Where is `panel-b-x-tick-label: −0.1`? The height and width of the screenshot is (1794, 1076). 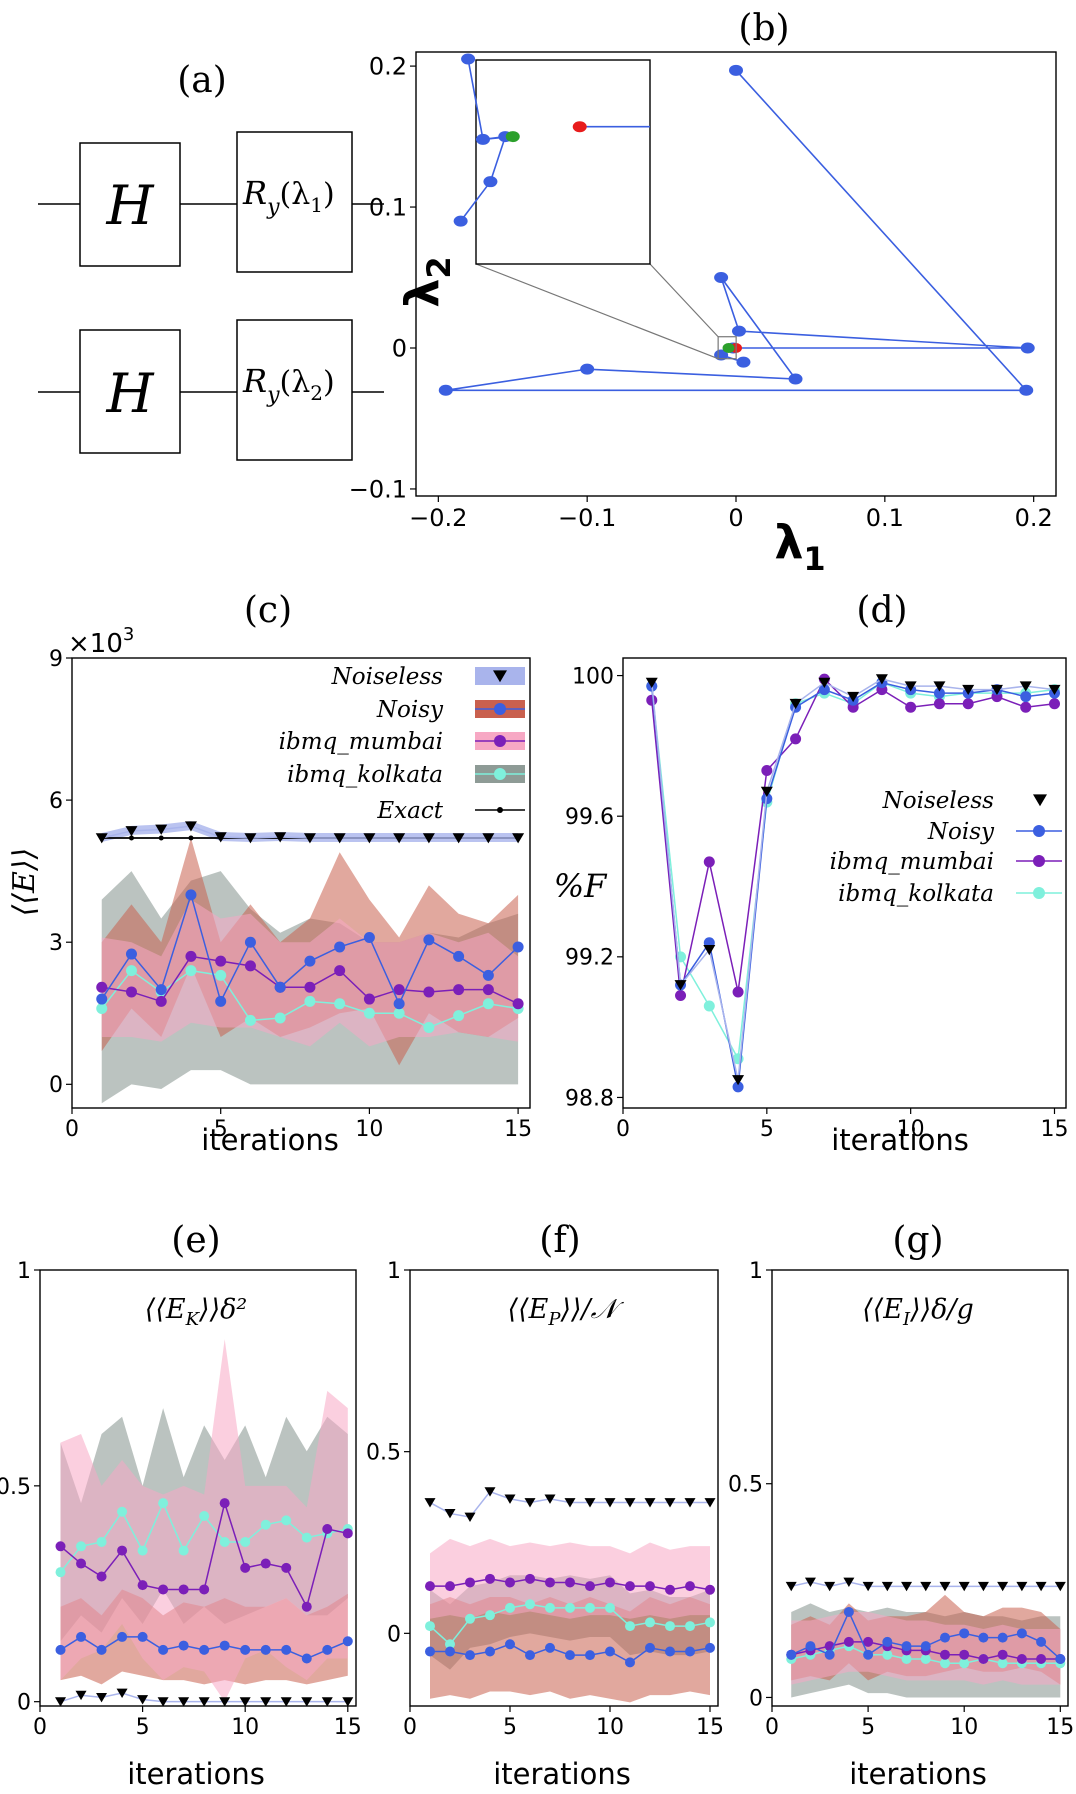 panel-b-x-tick-label: −0.1 is located at coordinates (587, 518).